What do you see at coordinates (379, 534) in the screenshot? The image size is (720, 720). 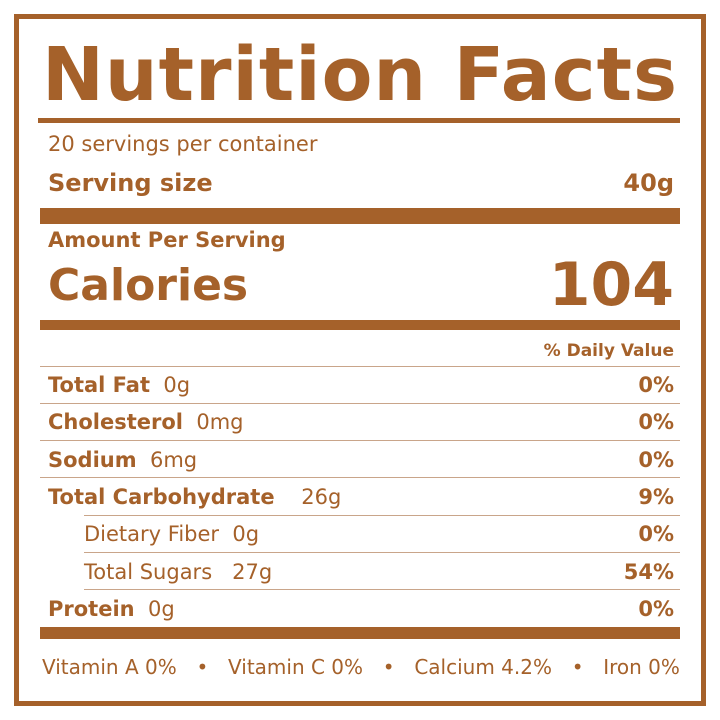 I see `nutrient-row-dietary-fiber: Dietary Fiber 0g 0%` at bounding box center [379, 534].